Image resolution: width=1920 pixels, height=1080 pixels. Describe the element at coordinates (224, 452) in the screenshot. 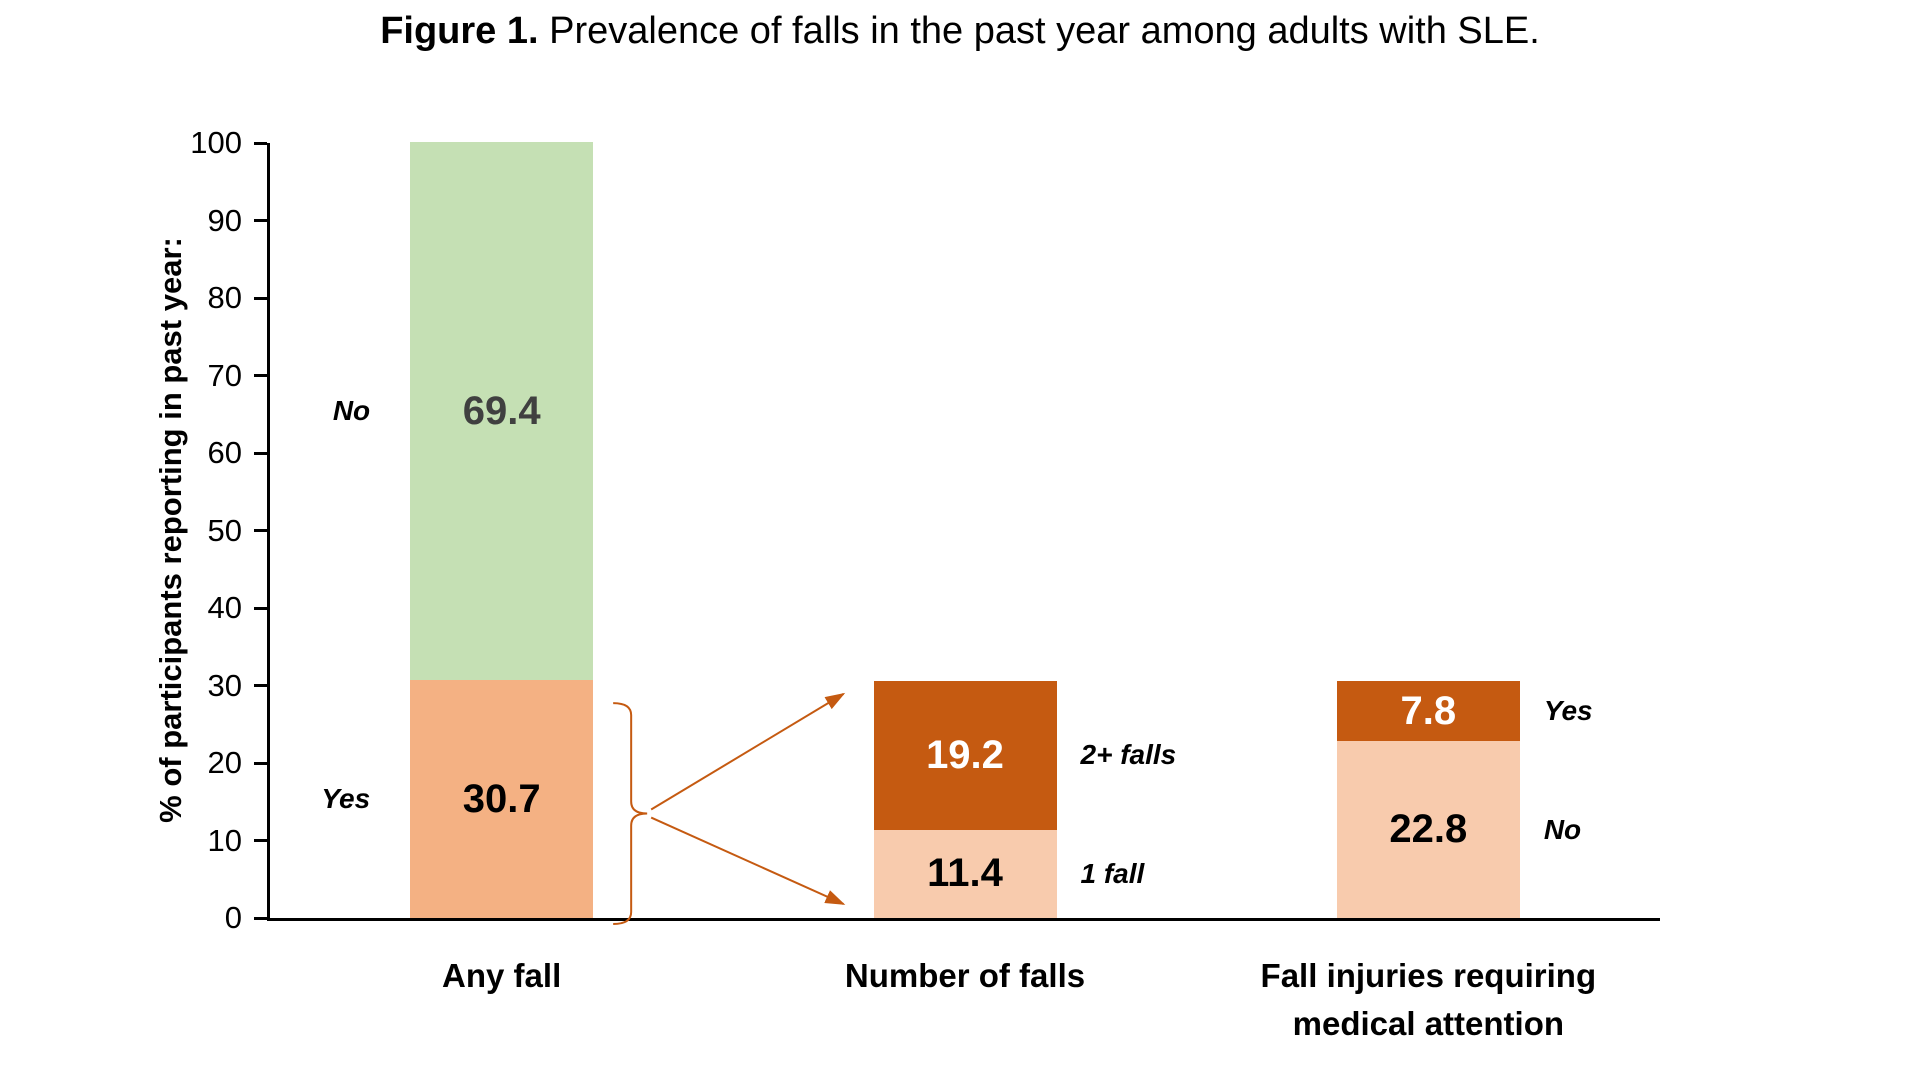

I see `y-tick-label: 60` at that location.